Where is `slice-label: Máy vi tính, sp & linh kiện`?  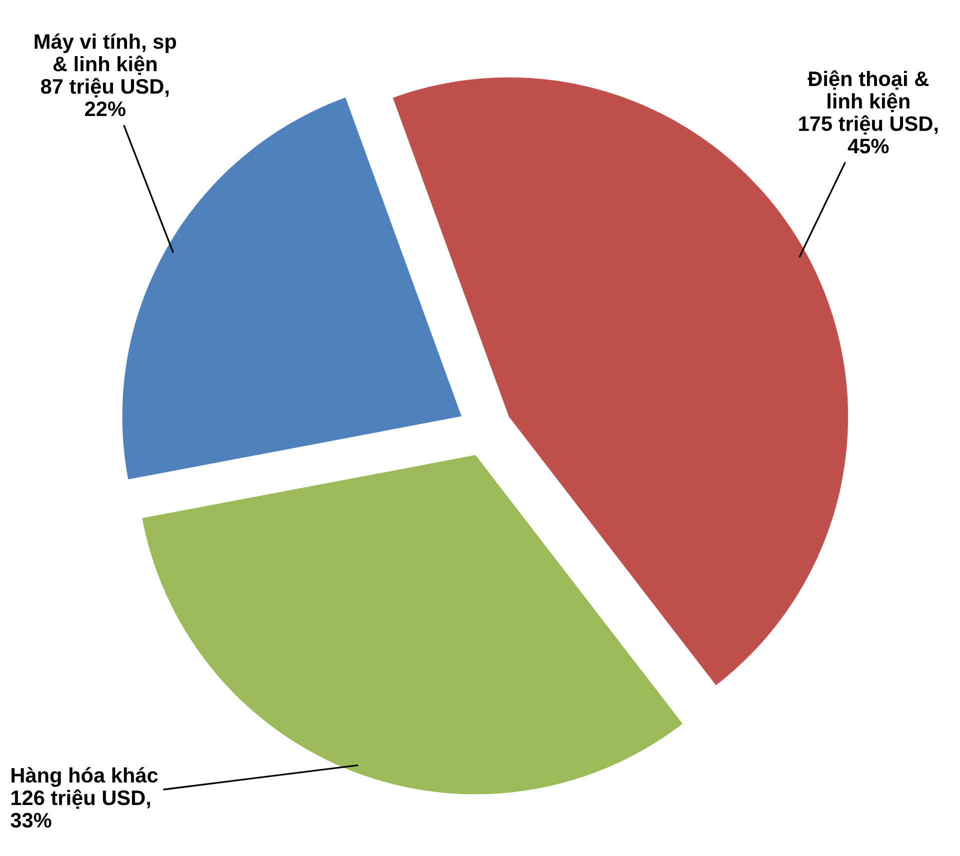 slice-label: Máy vi tính, sp & linh kiện is located at coordinates (105, 54).